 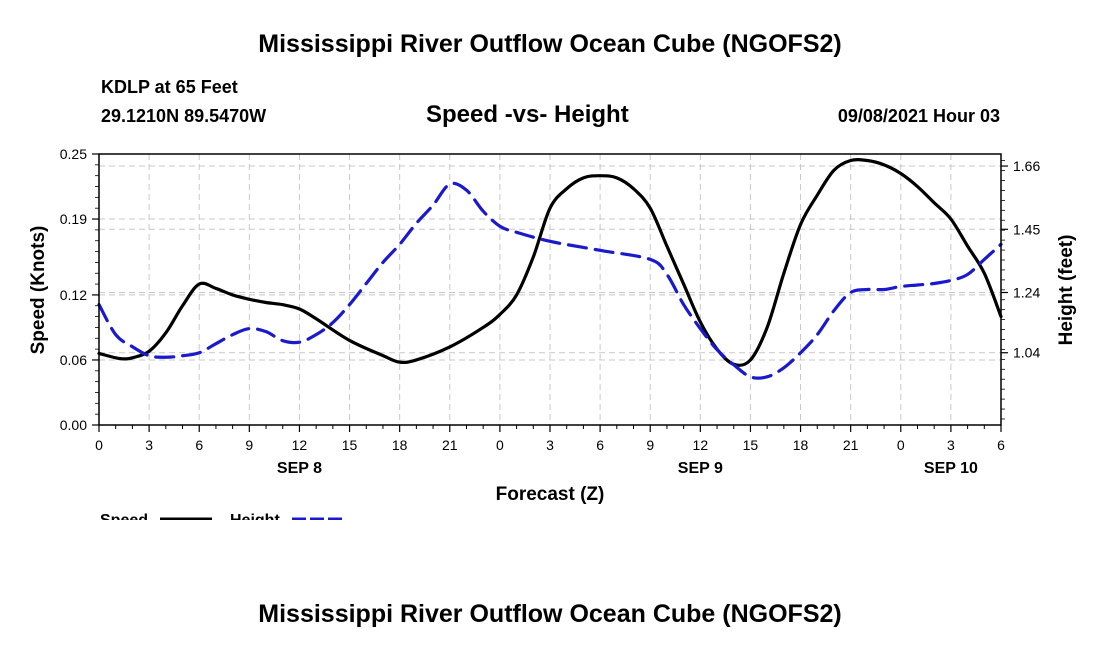 What do you see at coordinates (38, 290) in the screenshot?
I see `y-axis-left-title: Speed (Knots)` at bounding box center [38, 290].